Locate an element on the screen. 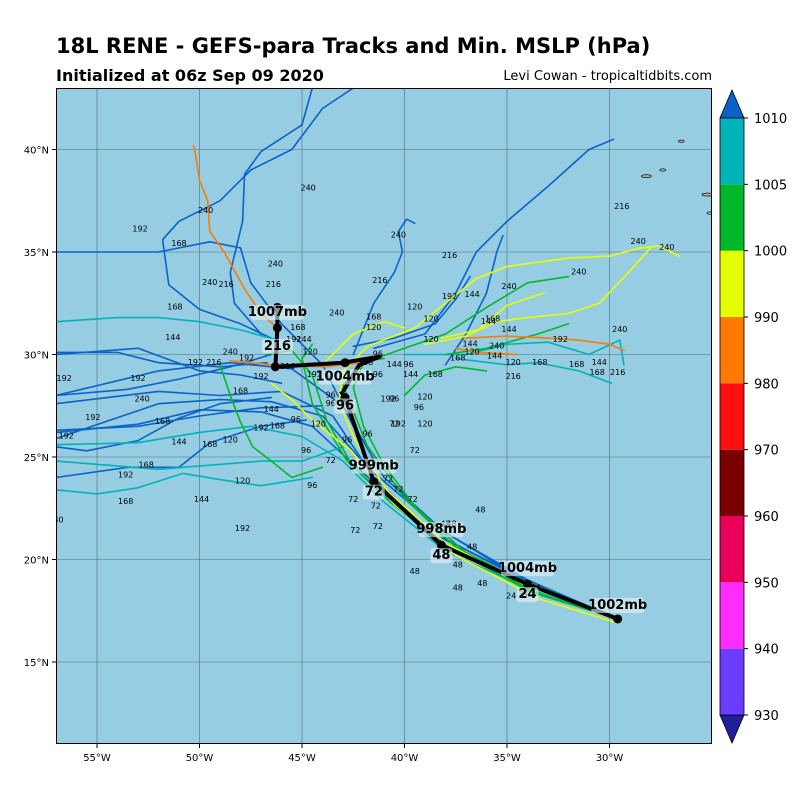 Image resolution: width=800 pixels, height=800 pixels. colorbar-label: 930 is located at coordinates (766, 716).